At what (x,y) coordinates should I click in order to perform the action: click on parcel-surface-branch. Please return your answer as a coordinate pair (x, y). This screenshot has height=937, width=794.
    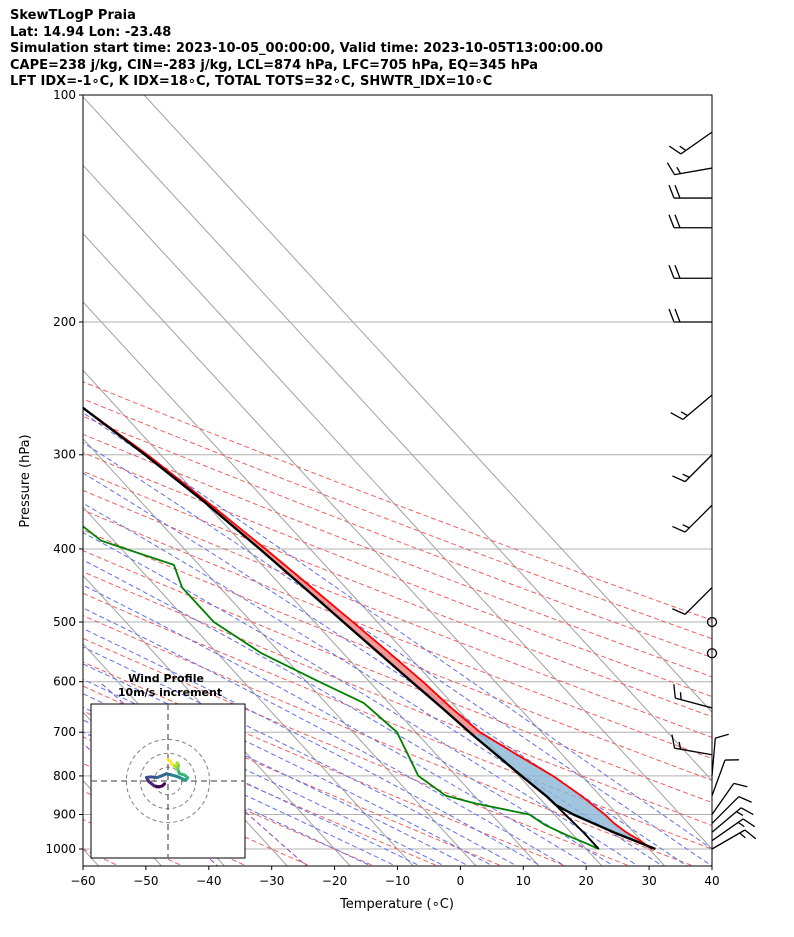
    Looking at the image, I should click on (577, 827).